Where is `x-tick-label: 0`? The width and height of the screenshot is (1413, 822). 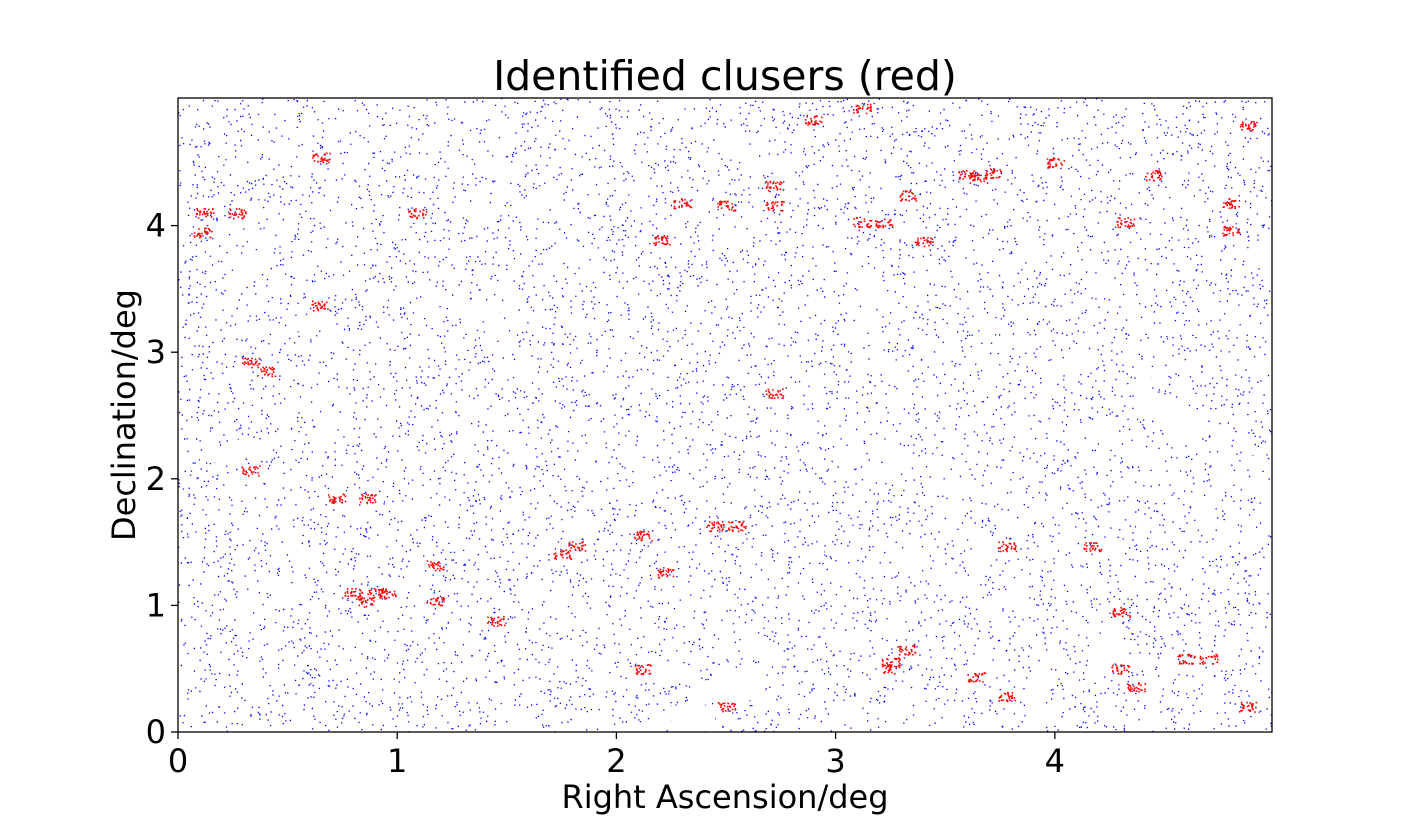
x-tick-label: 0 is located at coordinates (178, 761).